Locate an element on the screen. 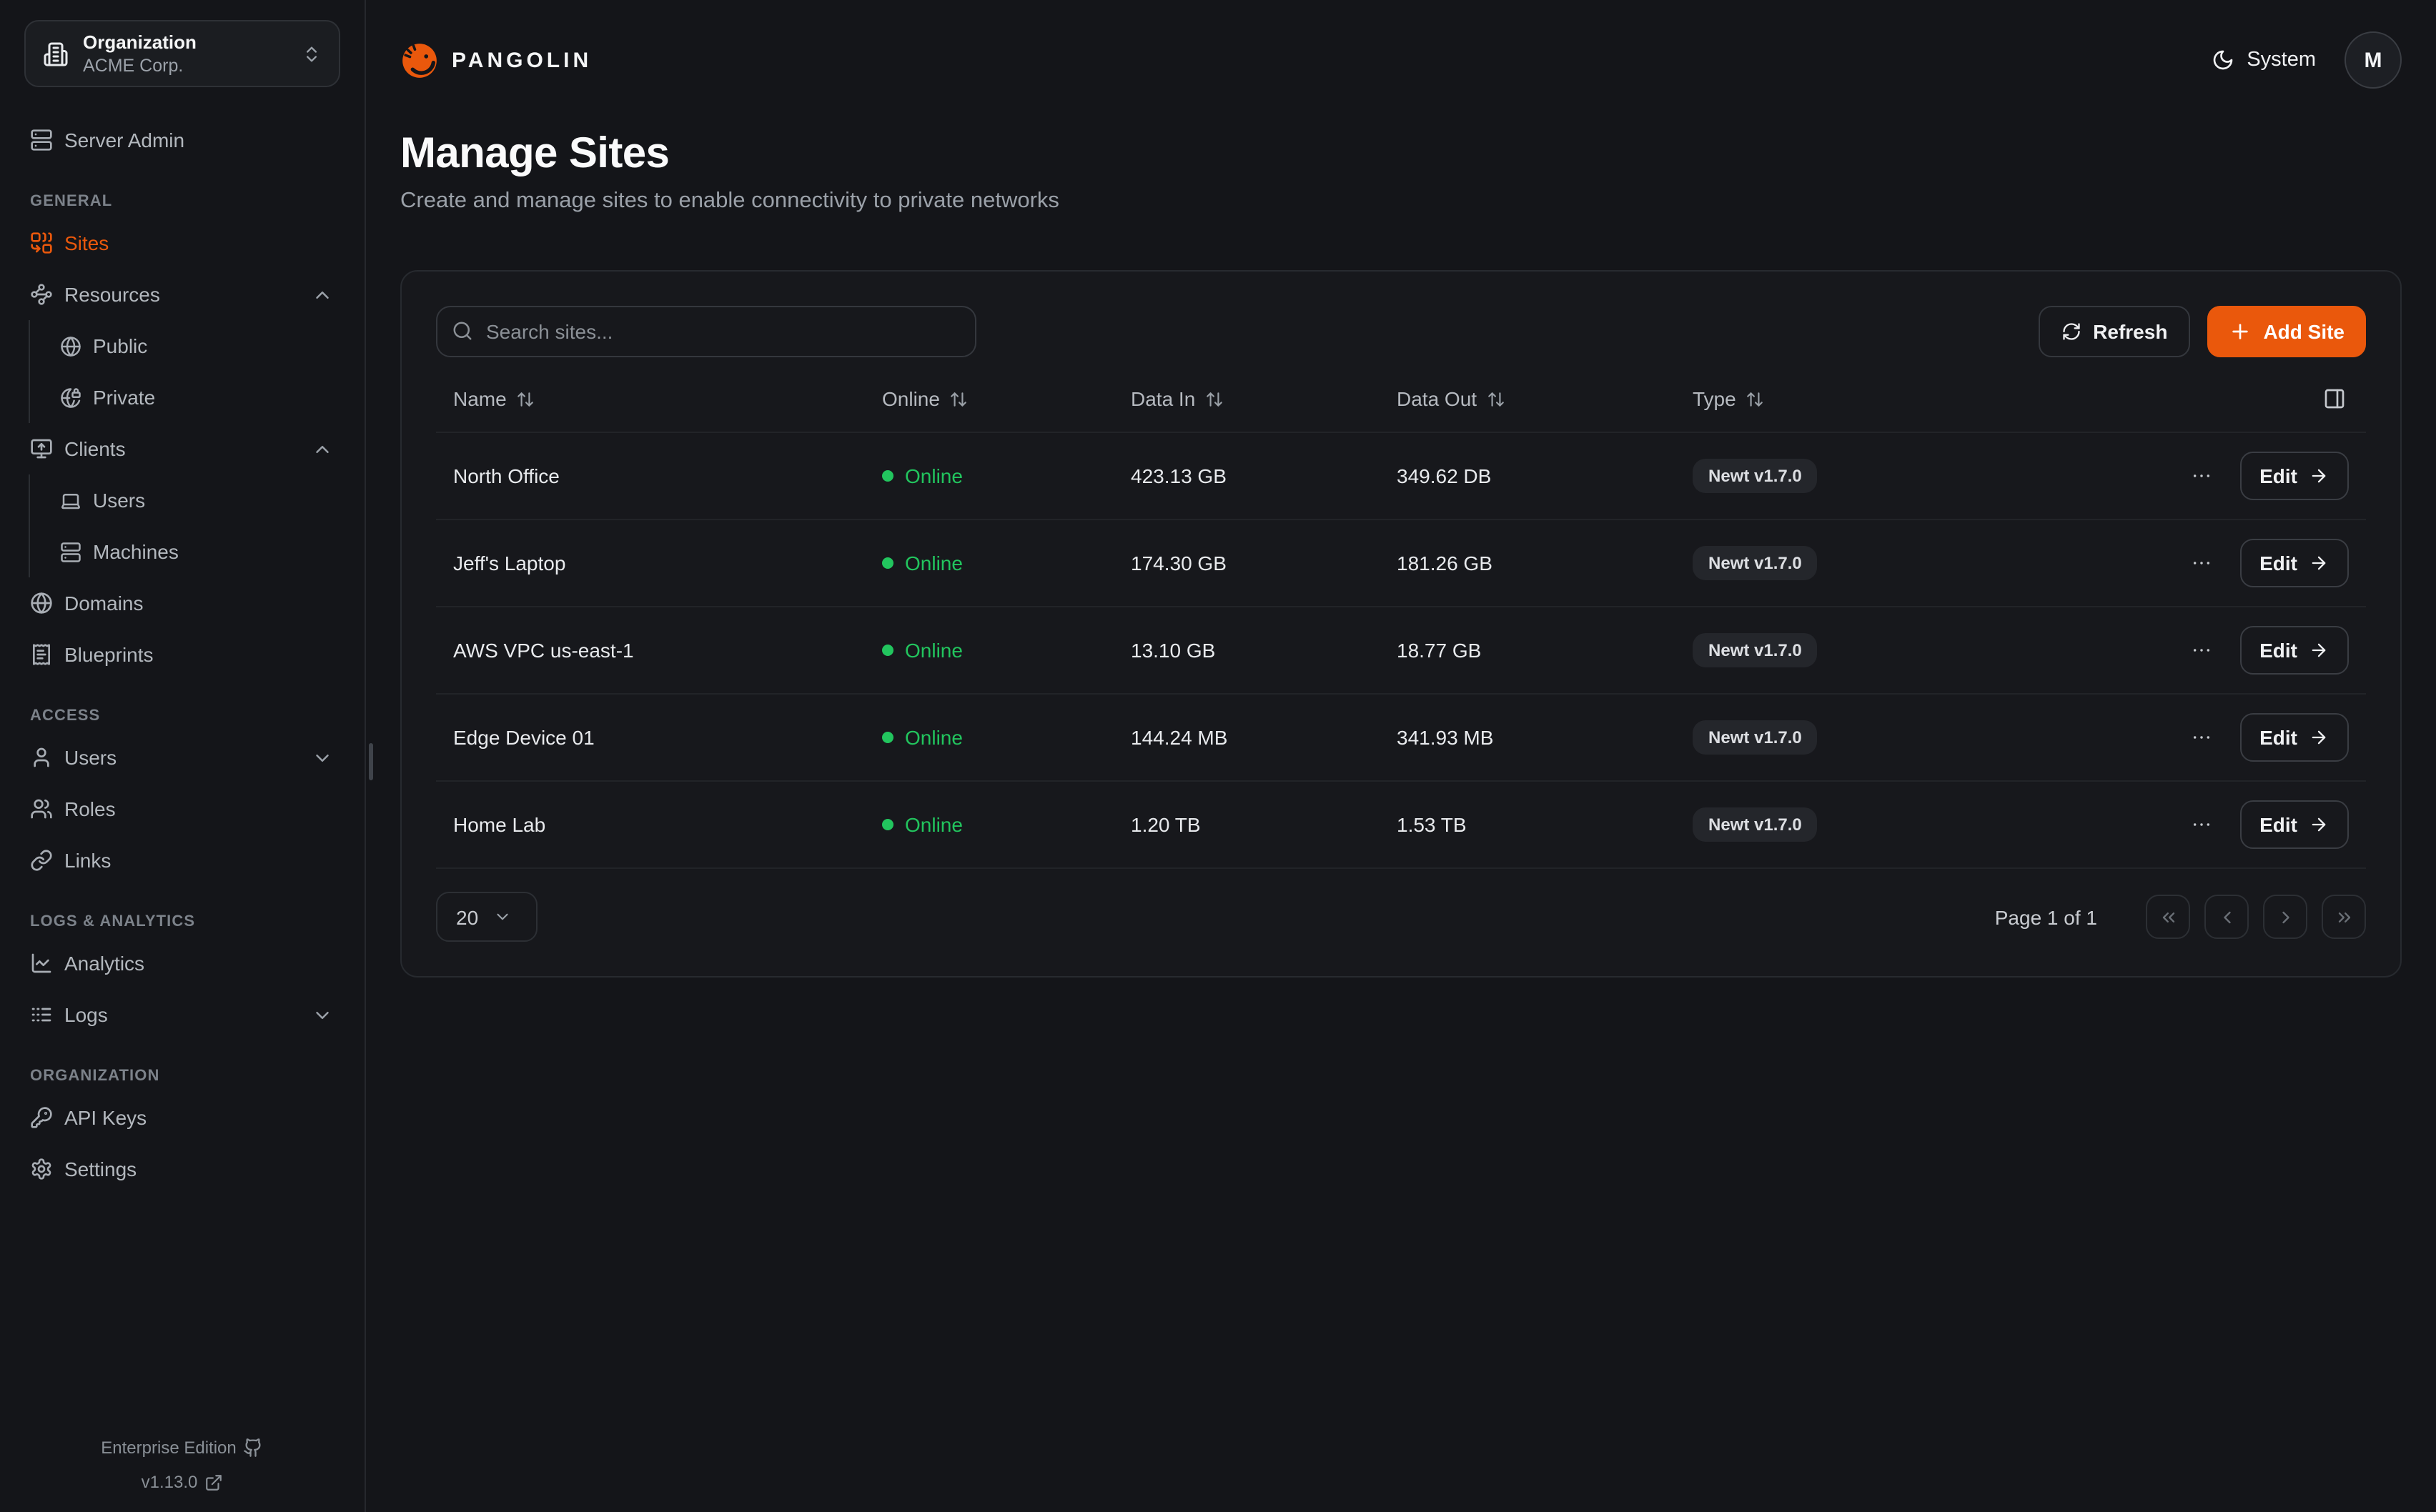  data-in-value: 1.20 TB is located at coordinates (1166, 825).